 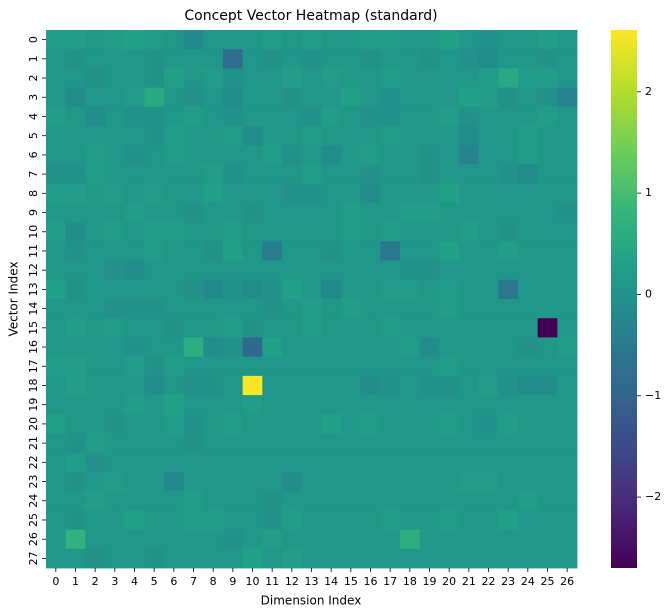 I want to click on colorbar-tick-label: −1, so click(x=653, y=395).